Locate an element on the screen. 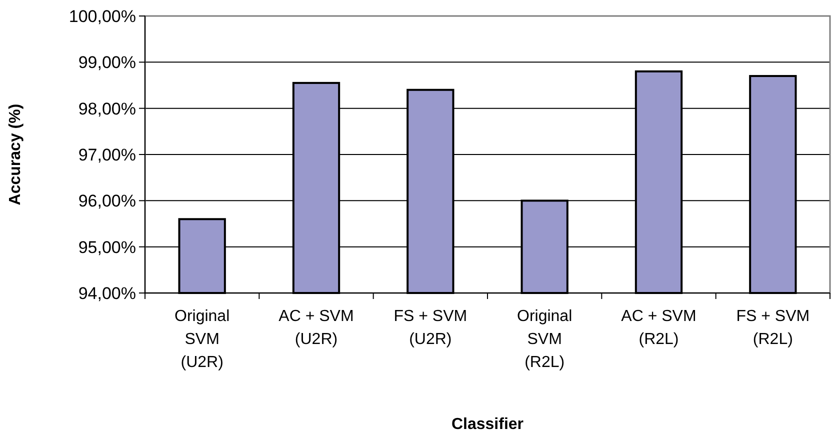 The width and height of the screenshot is (838, 445). x-tick-label: Original SVM (R2L) is located at coordinates (544, 339).